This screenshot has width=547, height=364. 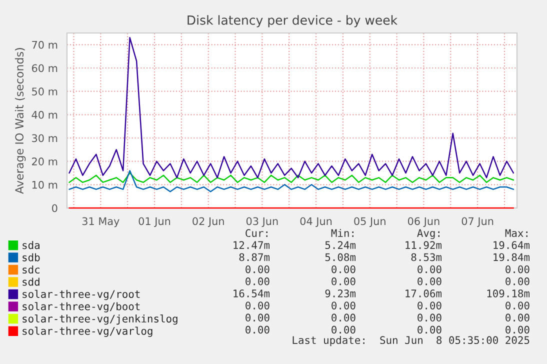 What do you see at coordinates (45, 184) in the screenshot?
I see `y-tick-label: 10 m` at bounding box center [45, 184].